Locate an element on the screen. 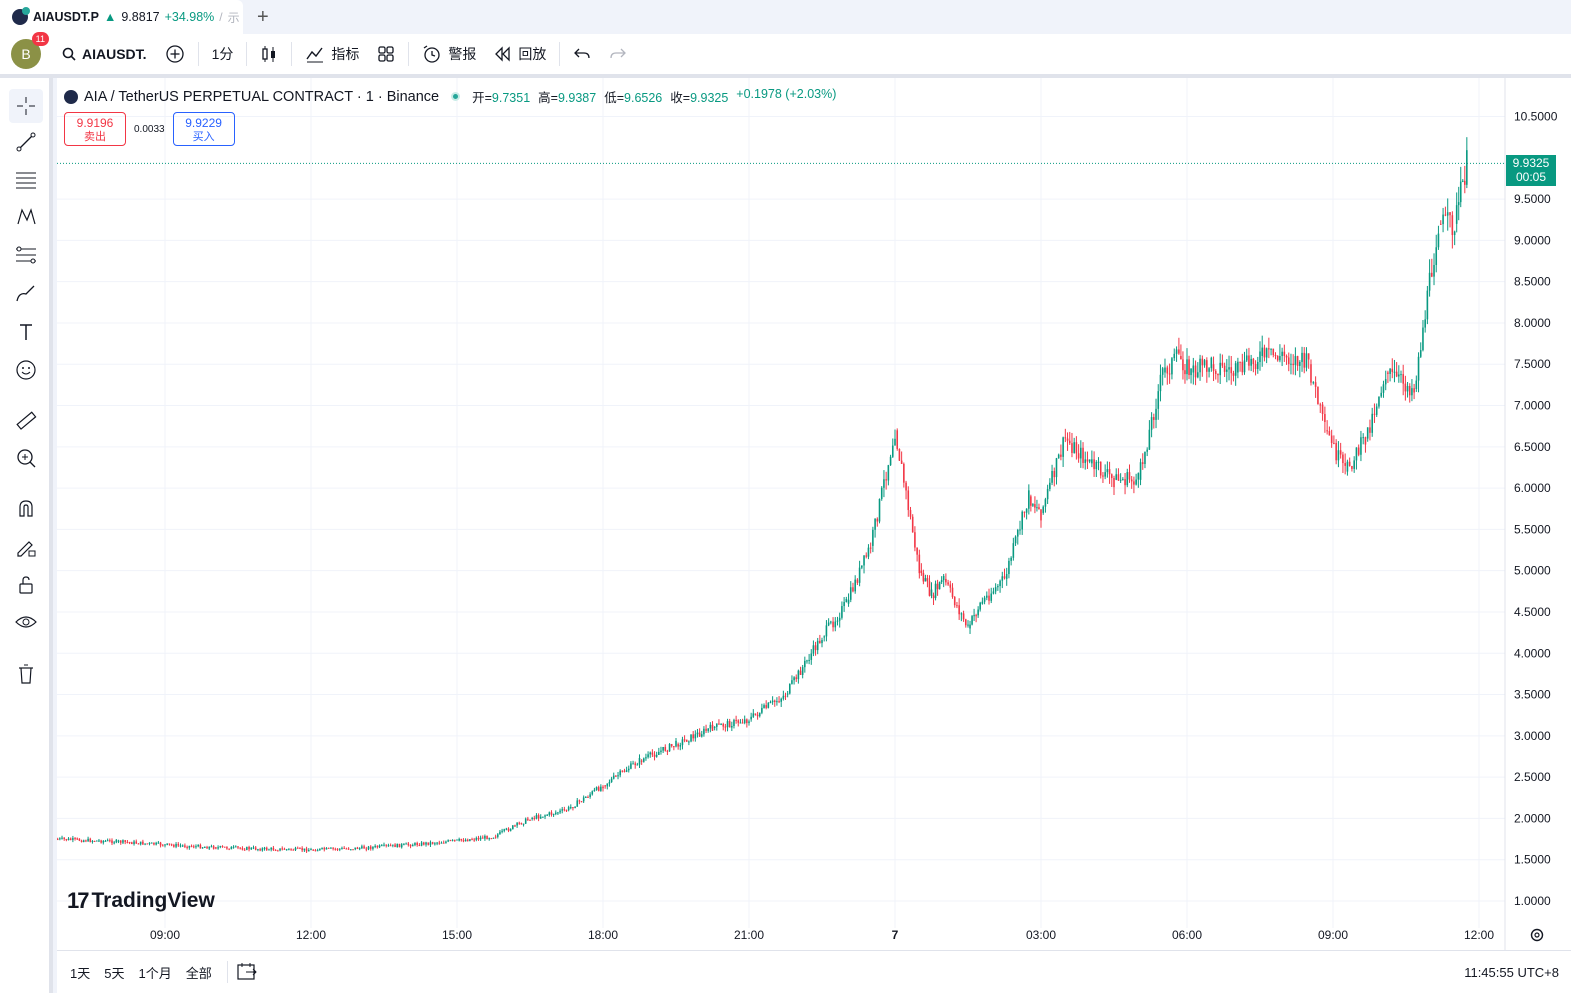 The width and height of the screenshot is (1571, 993). replay-button: 回放 is located at coordinates (520, 54).